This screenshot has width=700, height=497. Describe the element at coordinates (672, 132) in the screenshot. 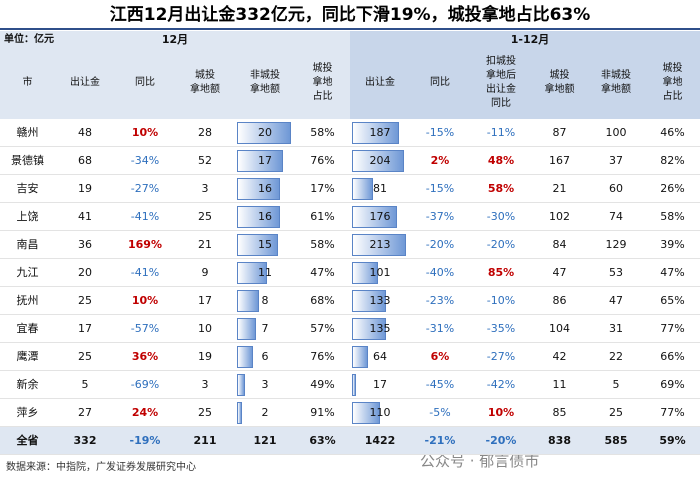

I see `cell: 46%` at that location.